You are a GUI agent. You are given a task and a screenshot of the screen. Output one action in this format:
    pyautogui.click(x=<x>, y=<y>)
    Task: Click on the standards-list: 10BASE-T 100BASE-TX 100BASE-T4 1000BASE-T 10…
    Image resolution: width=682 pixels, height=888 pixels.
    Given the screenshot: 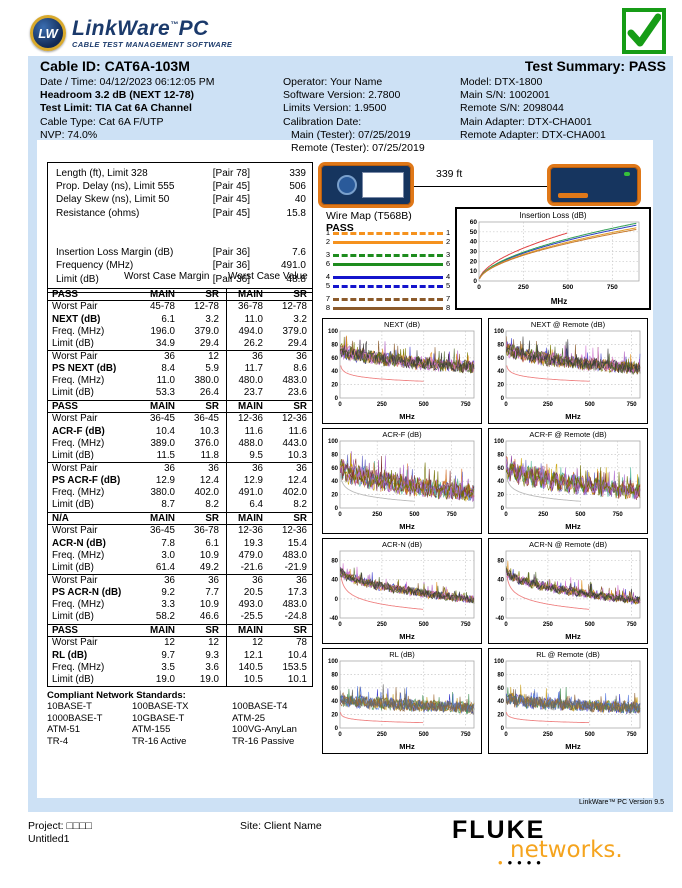 What is the action you would take?
    pyautogui.click(x=182, y=724)
    